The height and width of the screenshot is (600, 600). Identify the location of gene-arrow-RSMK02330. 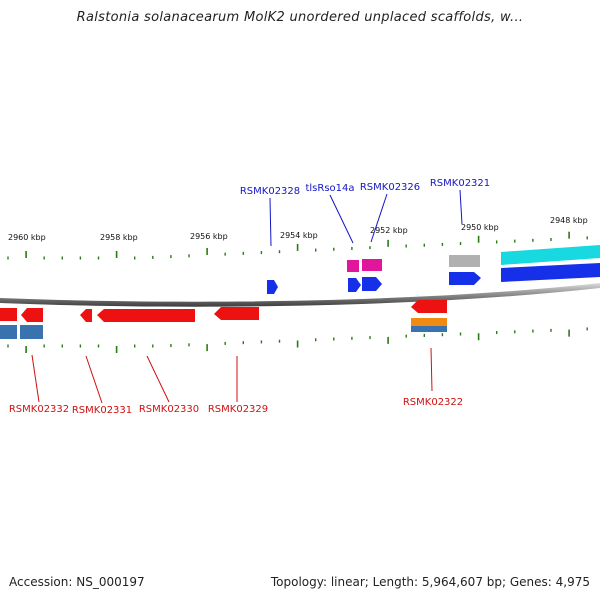
(146, 315).